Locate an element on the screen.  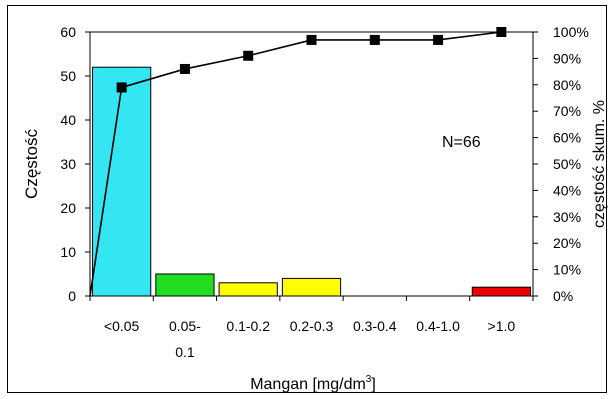
y2-tick-label: 90% is located at coordinates (567, 58).